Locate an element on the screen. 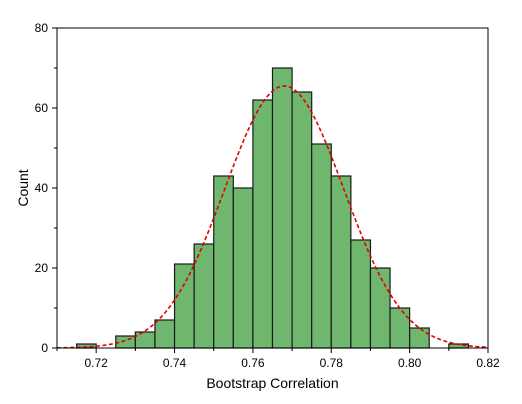 The width and height of the screenshot is (522, 404). y-axis: 0 20 40 60 80 is located at coordinates (46, 188).